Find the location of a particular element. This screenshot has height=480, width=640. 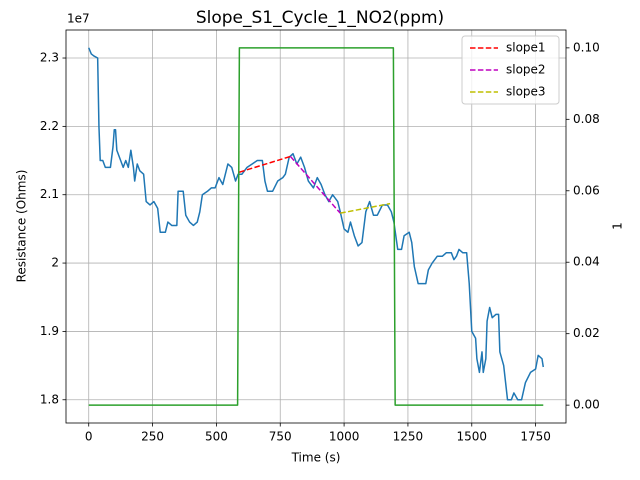

y2-tick-label: 0.10 is located at coordinates (586, 47).